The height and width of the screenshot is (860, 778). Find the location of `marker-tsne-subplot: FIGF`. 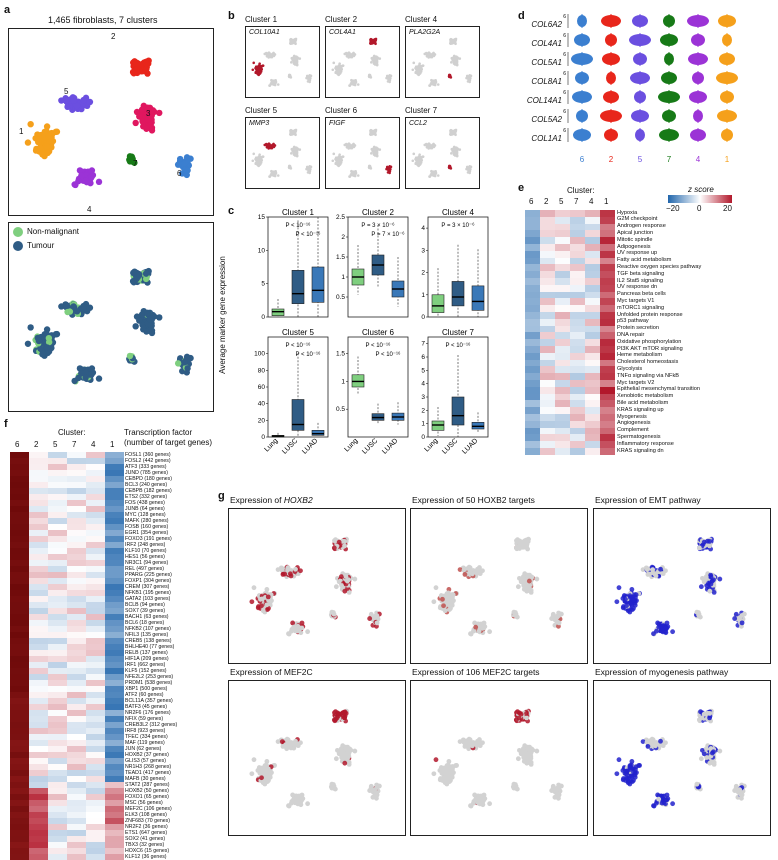

marker-tsne-subplot: FIGF is located at coordinates (362, 153).